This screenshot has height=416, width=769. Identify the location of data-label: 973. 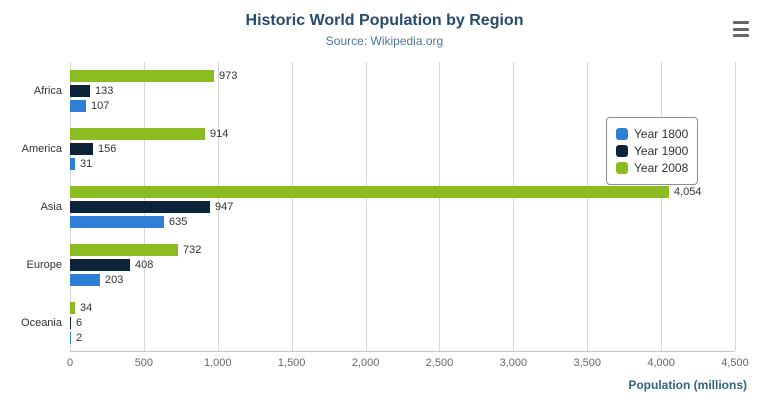
(228, 76).